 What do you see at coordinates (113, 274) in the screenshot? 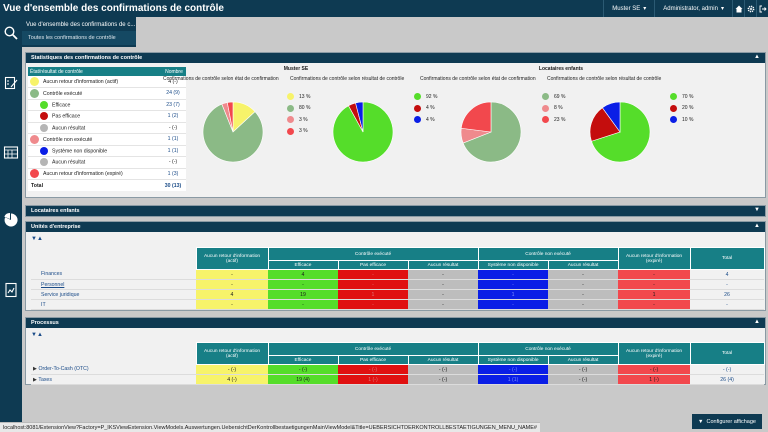
I see `row-label: Finances` at bounding box center [113, 274].